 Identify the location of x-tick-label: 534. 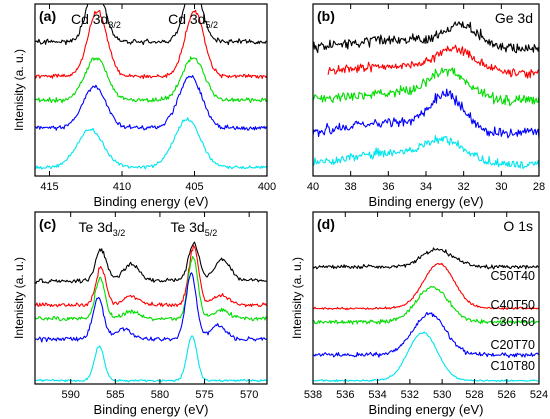
(377, 395).